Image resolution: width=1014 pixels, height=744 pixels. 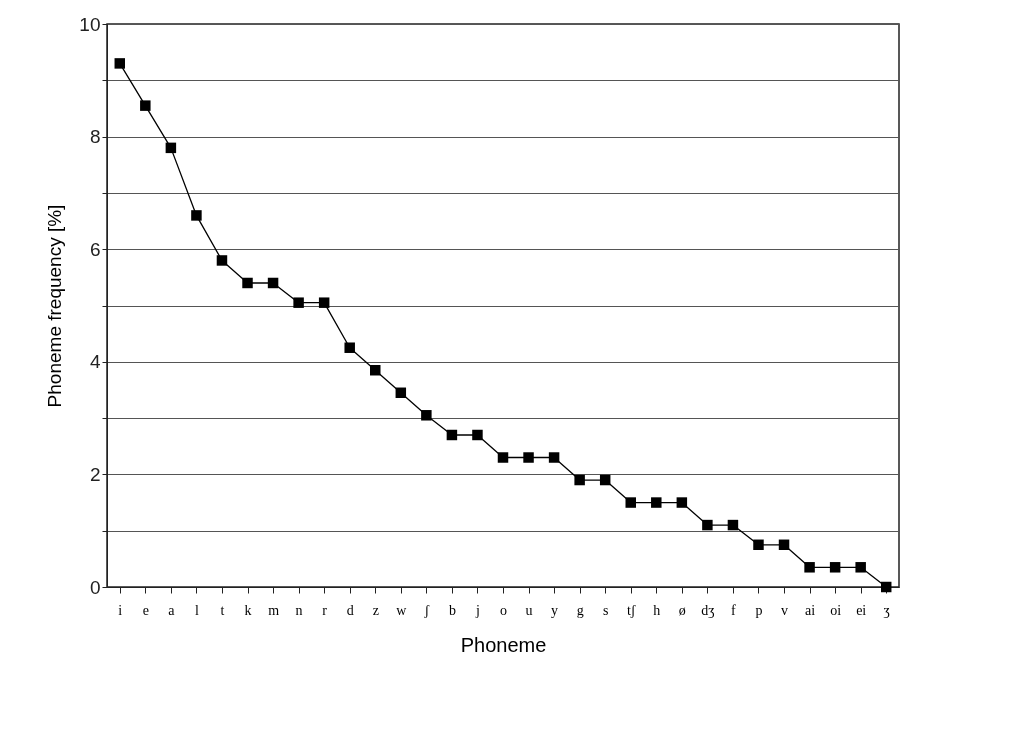 I want to click on x-tick-label: i, so click(x=120, y=610).